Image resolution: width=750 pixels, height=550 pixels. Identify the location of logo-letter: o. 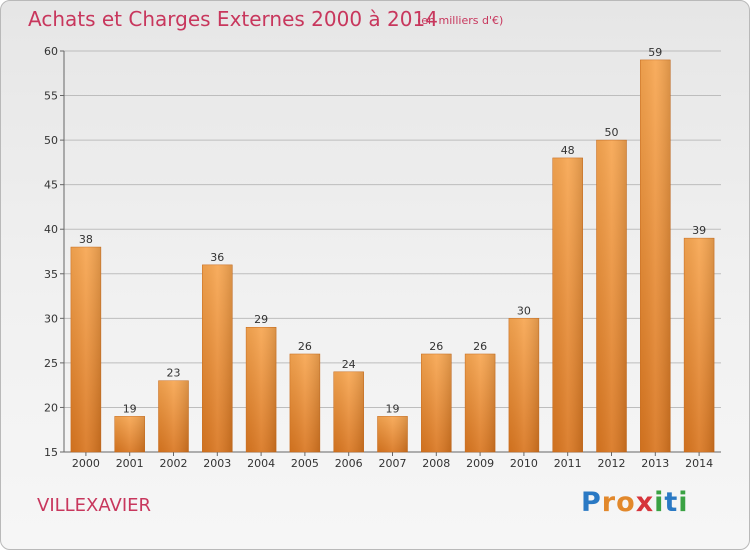
(626, 502).